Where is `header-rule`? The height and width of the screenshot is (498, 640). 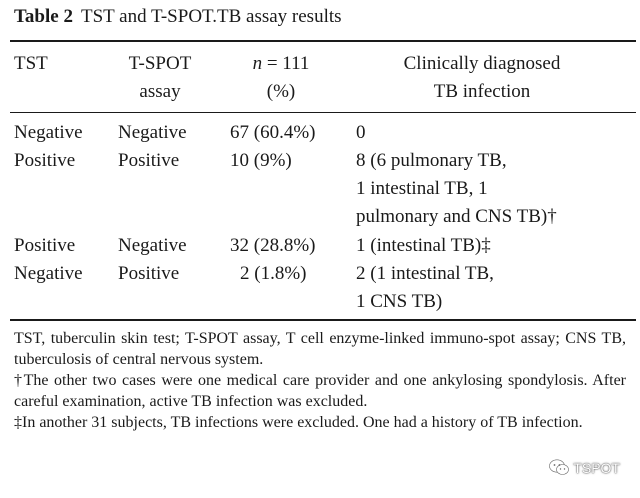
header-rule is located at coordinates (323, 112).